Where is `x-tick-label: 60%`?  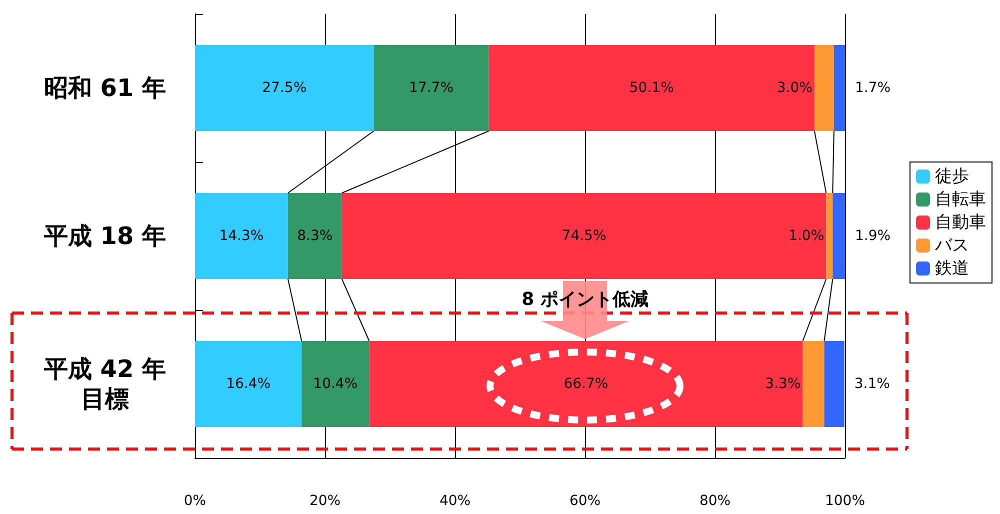
x-tick-label: 60% is located at coordinates (585, 501).